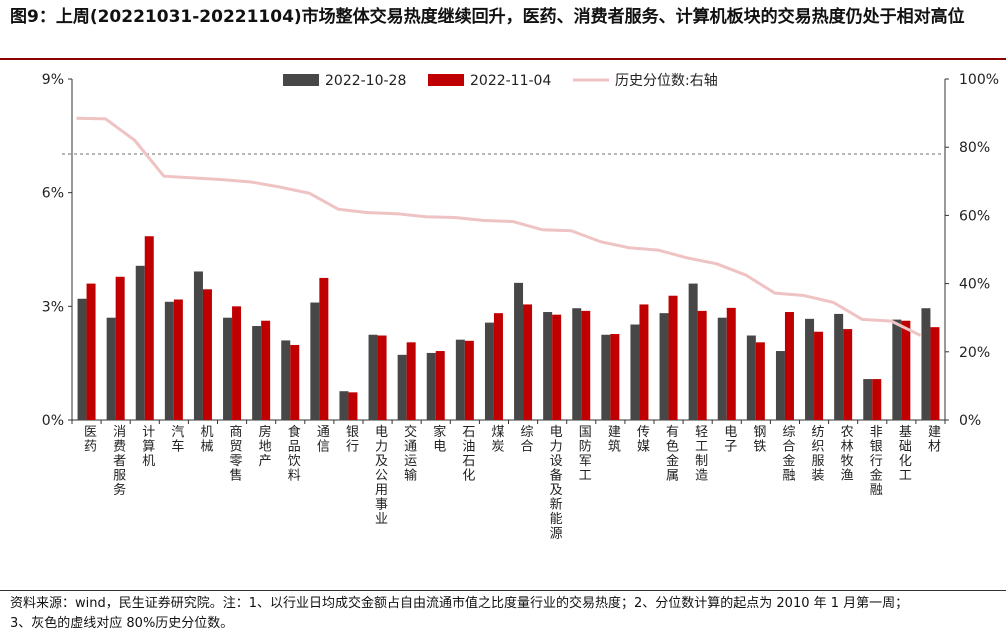 The height and width of the screenshot is (637, 1006). What do you see at coordinates (970, 421) in the screenshot?
I see `y-tick-right-label: 0%` at bounding box center [970, 421].